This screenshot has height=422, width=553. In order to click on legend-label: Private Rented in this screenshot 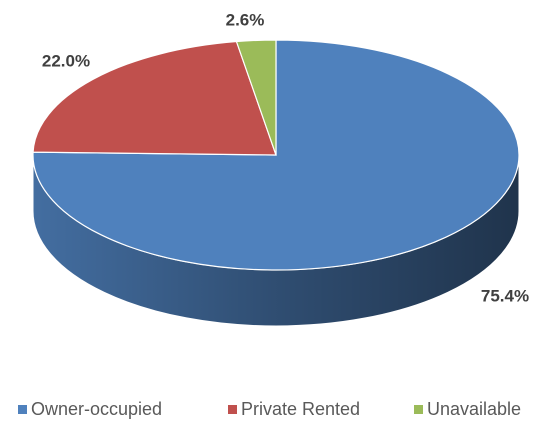, I will do `click(300, 409)`.